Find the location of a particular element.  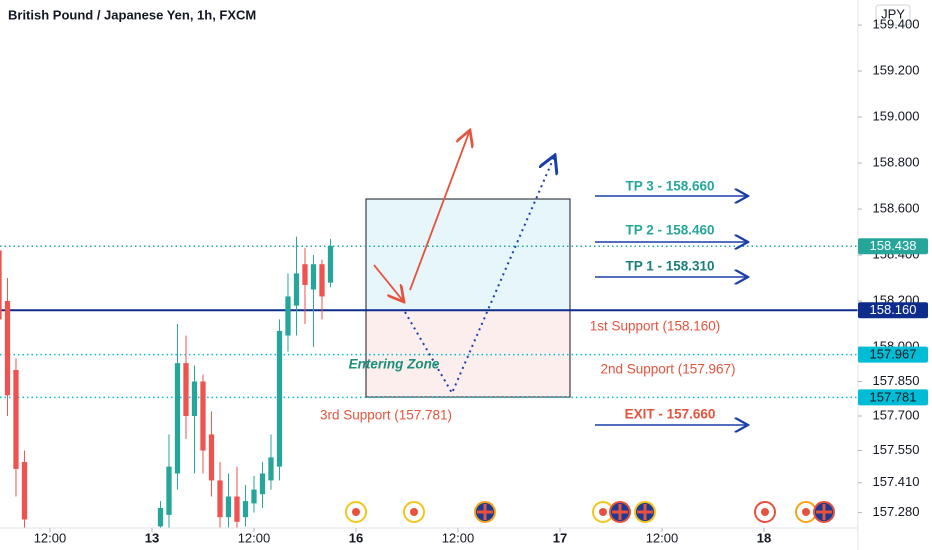

annotation: 3rd Support (157.781) is located at coordinates (386, 415).